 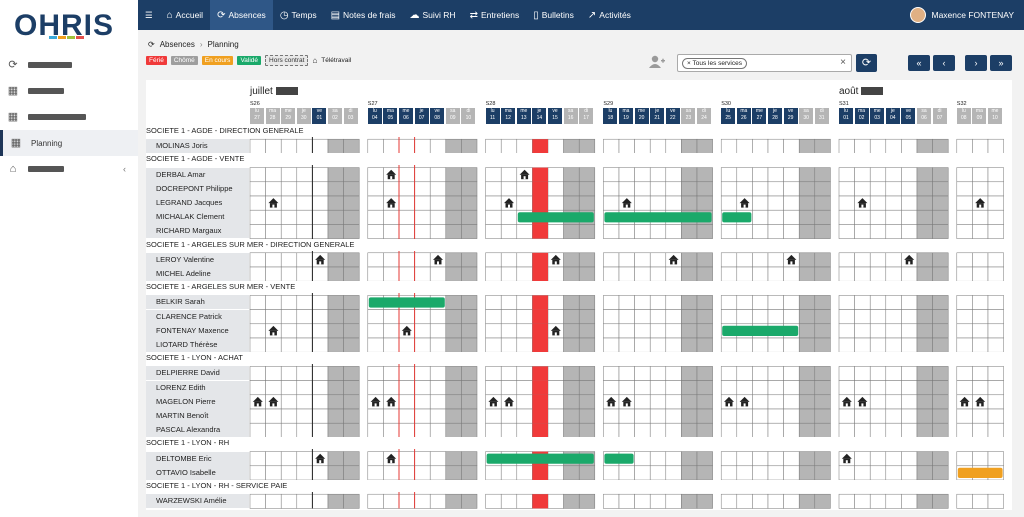 What do you see at coordinates (149, 15) in the screenshot?
I see `menu-toggle: ☰` at bounding box center [149, 15].